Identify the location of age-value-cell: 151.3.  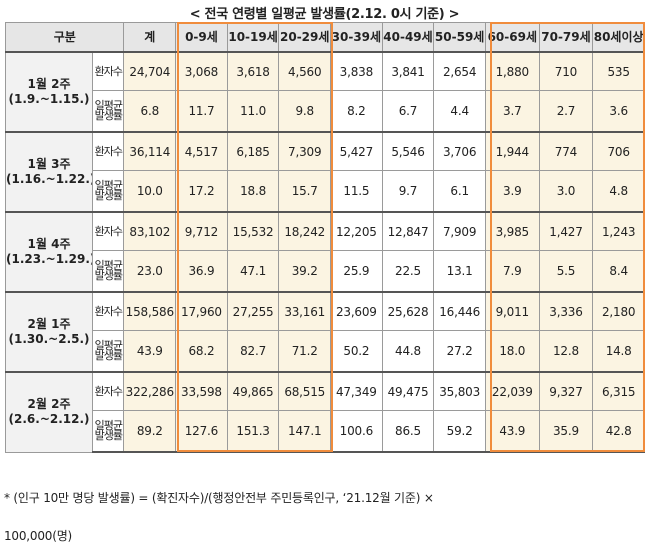
(253, 431).